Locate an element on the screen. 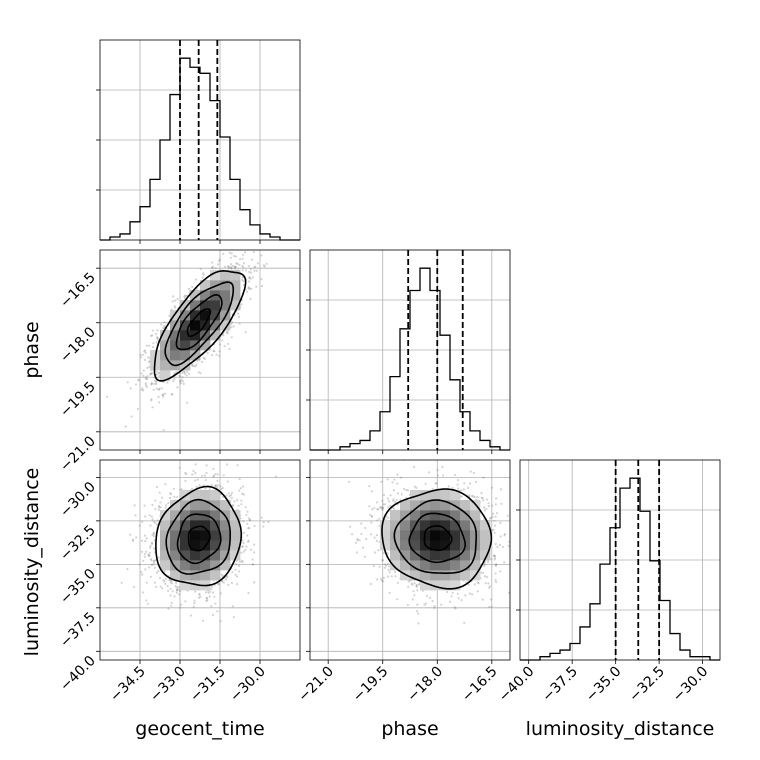  hist-luminosity-distance-step is located at coordinates (620, 569).